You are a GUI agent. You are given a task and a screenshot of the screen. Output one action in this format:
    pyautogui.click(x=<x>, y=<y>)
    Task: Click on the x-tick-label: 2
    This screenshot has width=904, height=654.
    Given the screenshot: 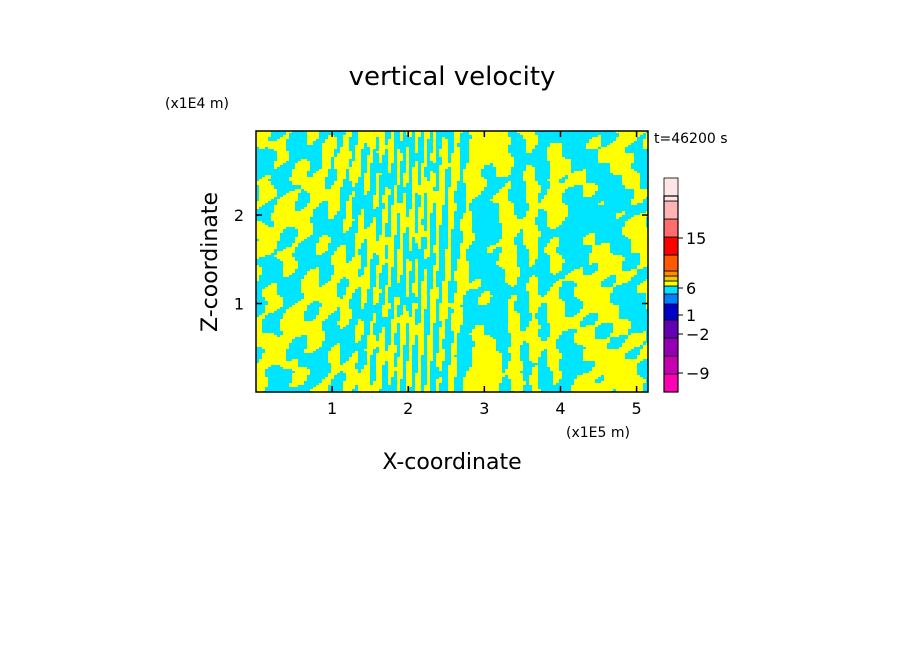 What is the action you would take?
    pyautogui.click(x=408, y=408)
    